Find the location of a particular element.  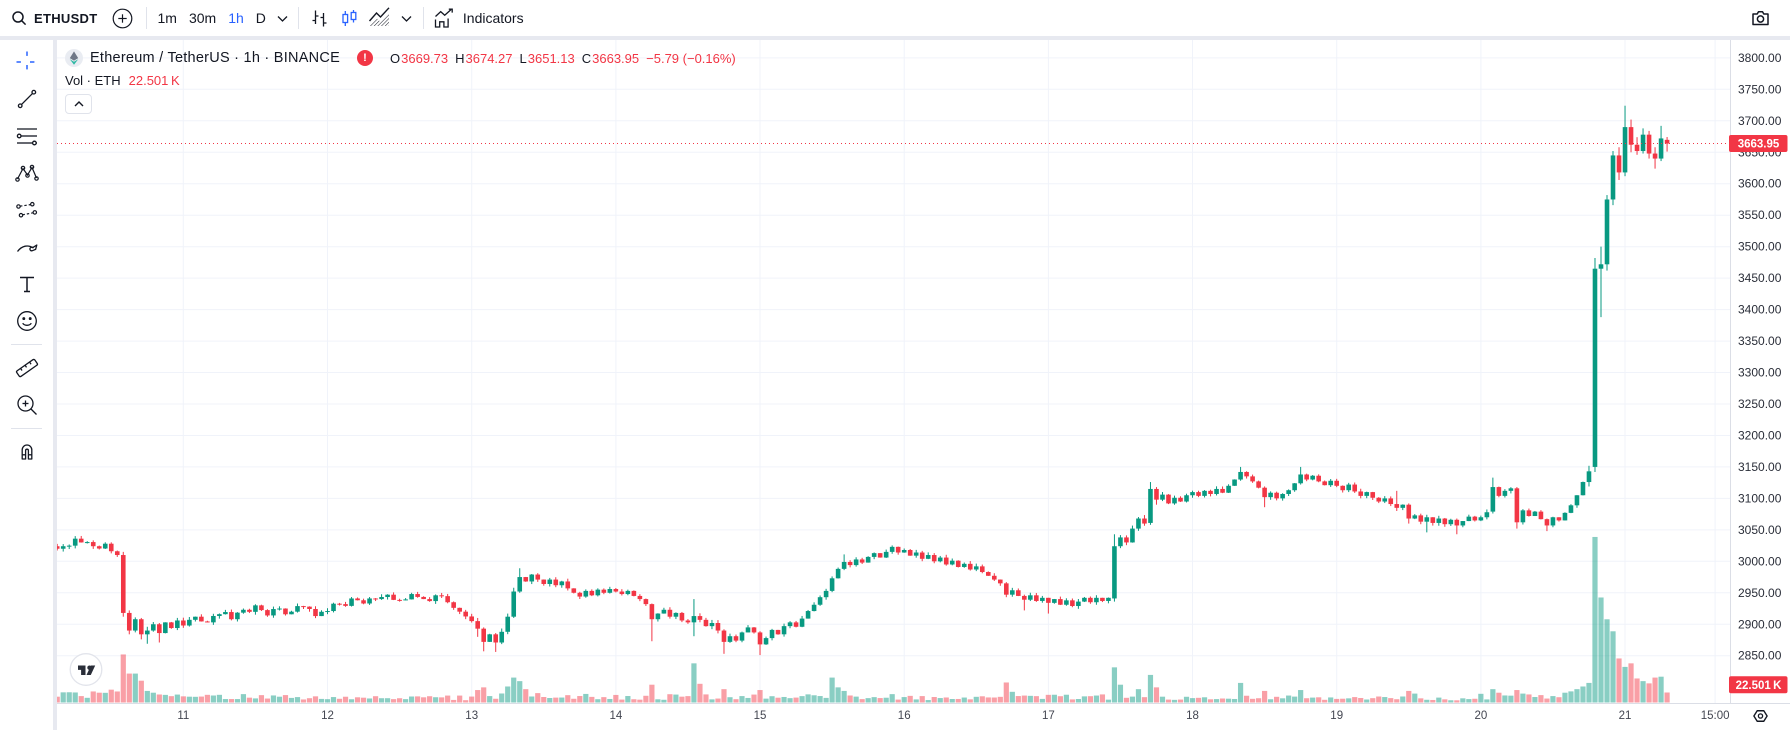

chart-style-candles-button is located at coordinates (350, 18).